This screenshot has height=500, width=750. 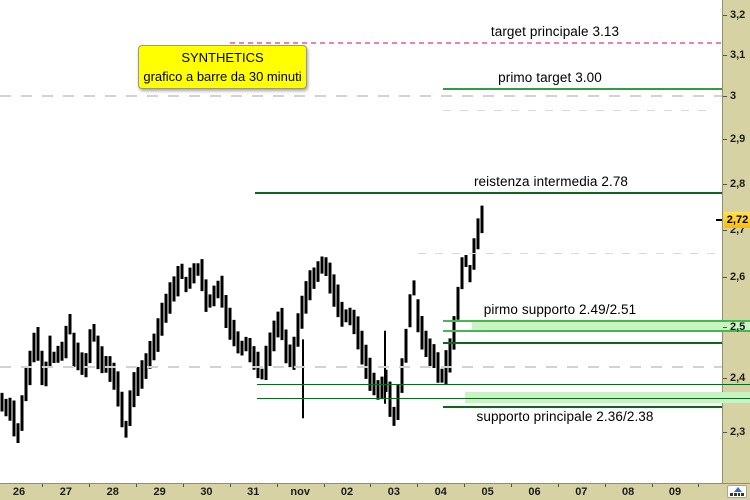 I want to click on date-label-03: 03, so click(x=393, y=492).